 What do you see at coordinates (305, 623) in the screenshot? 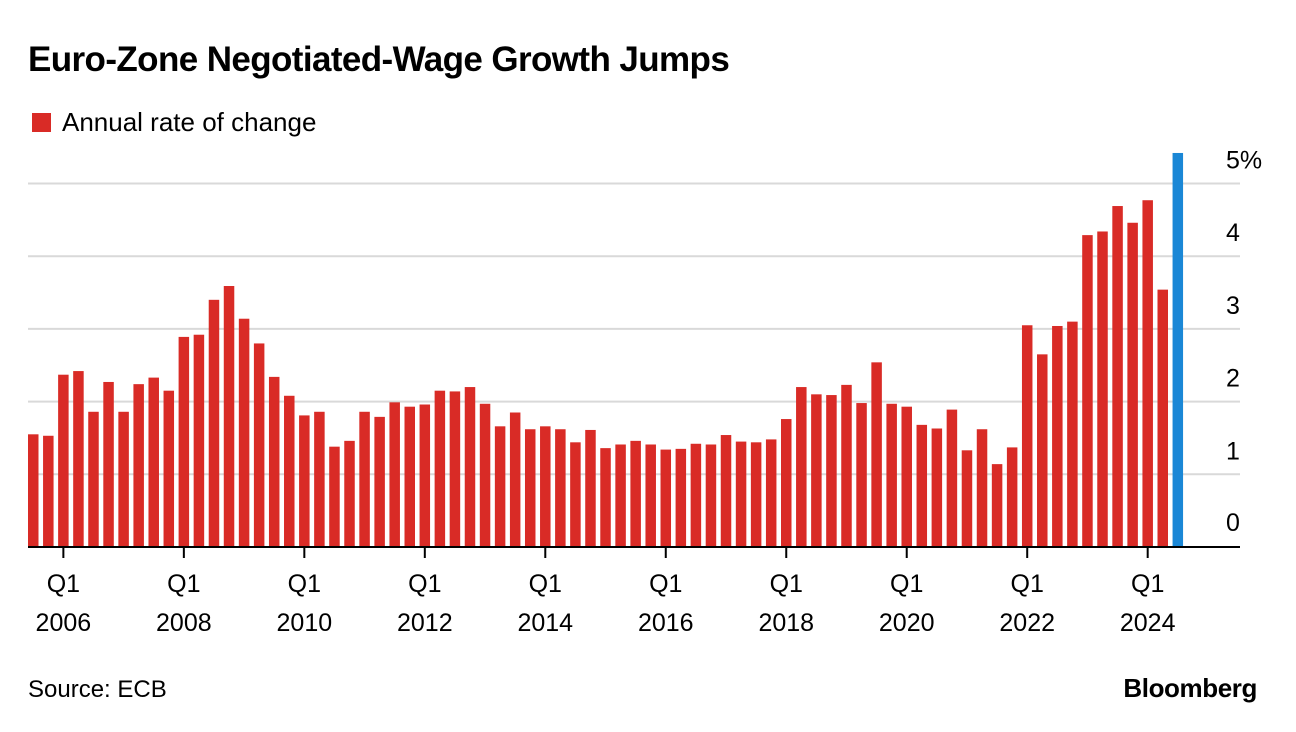
I see `x-tick-year: 2010` at bounding box center [305, 623].